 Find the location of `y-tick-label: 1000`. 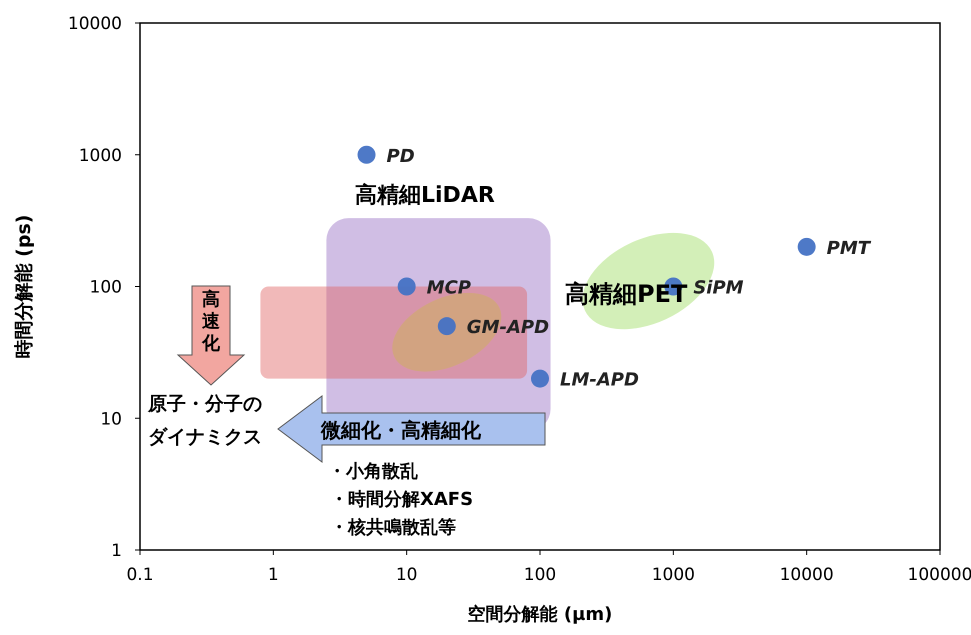

y-tick-label: 1000 is located at coordinates (100, 156).